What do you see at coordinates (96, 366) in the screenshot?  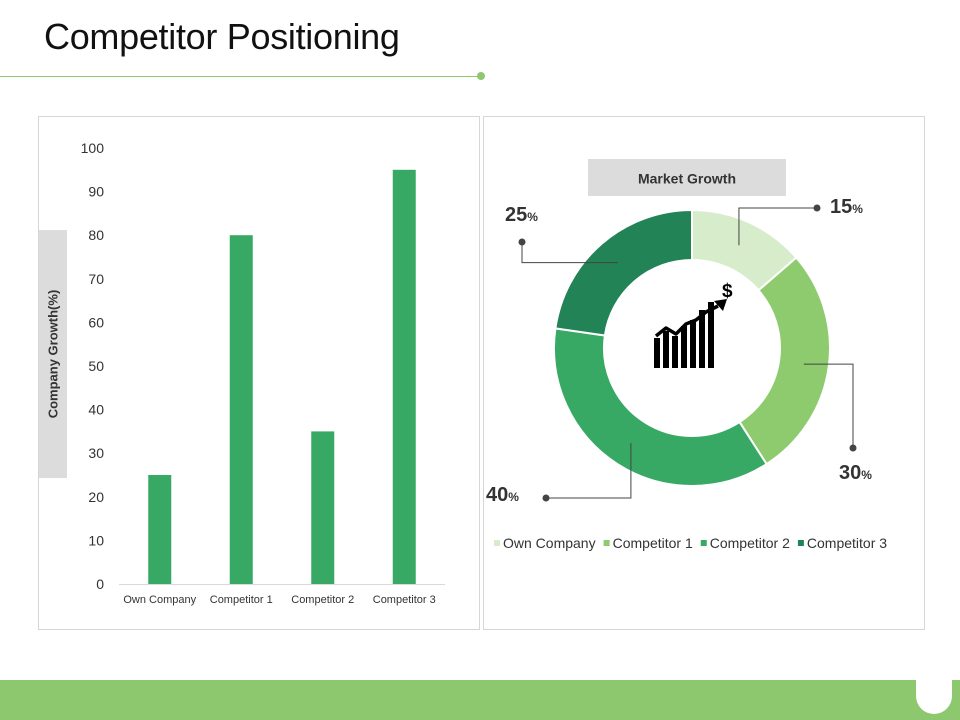 I see `y-tick-label: 50` at bounding box center [96, 366].